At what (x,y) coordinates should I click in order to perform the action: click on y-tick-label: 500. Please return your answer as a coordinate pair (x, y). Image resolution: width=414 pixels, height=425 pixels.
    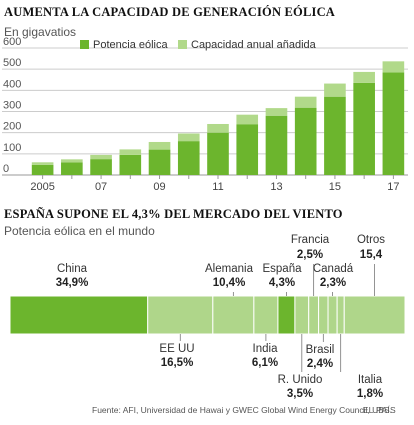
    Looking at the image, I should click on (12, 63).